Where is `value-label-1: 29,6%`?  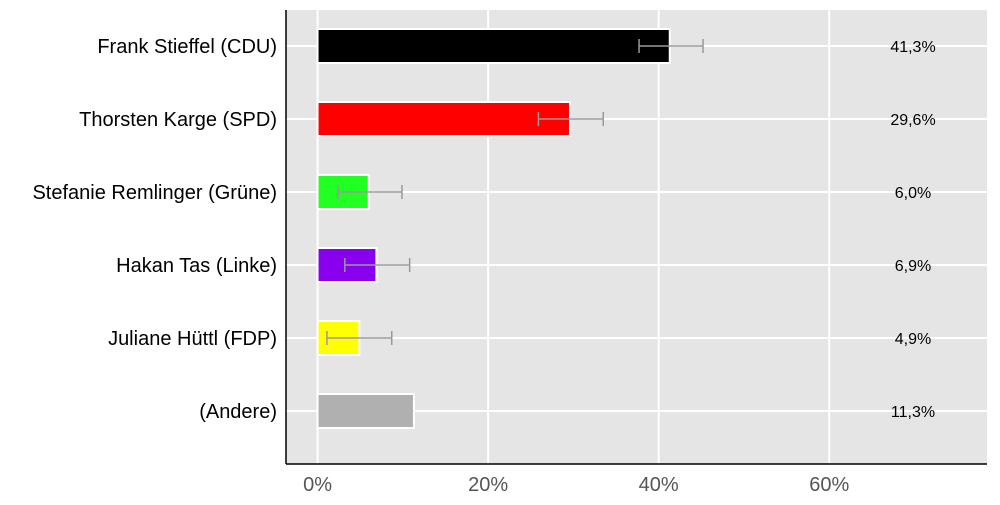
value-label-1: 29,6% is located at coordinates (912, 120).